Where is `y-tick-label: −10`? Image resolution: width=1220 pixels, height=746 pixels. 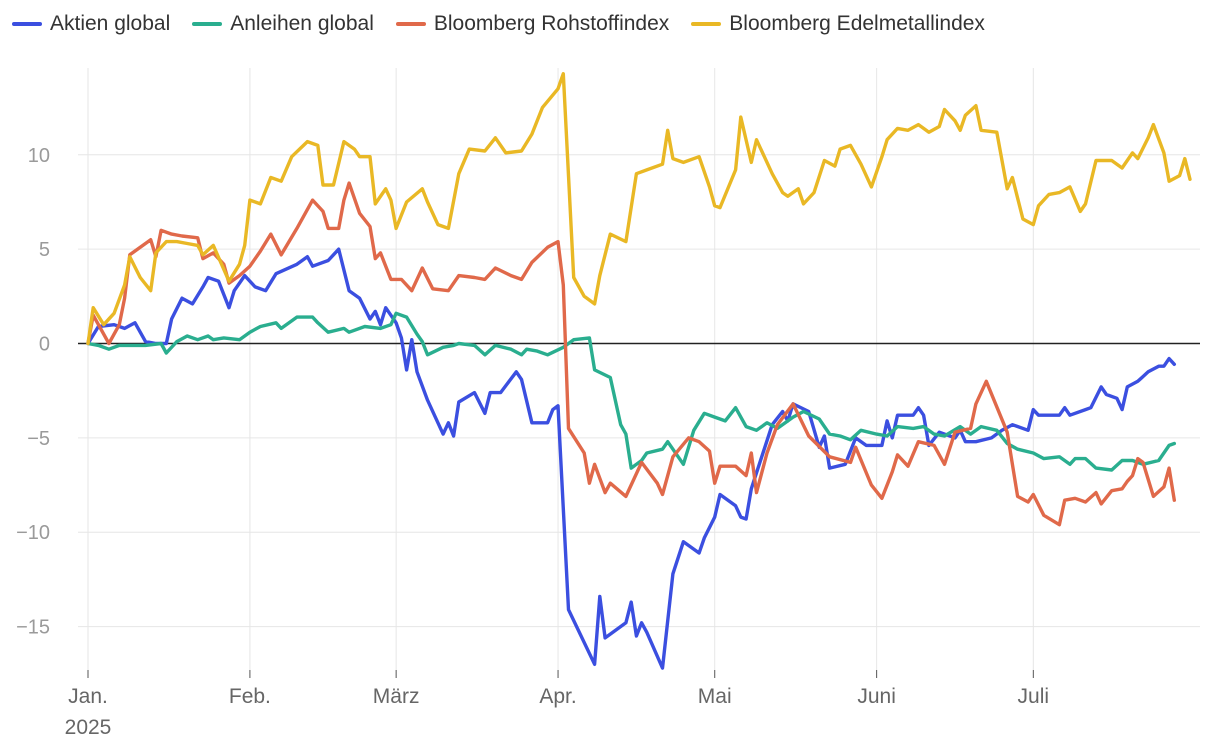
y-tick-label: −10 is located at coordinates (33, 533).